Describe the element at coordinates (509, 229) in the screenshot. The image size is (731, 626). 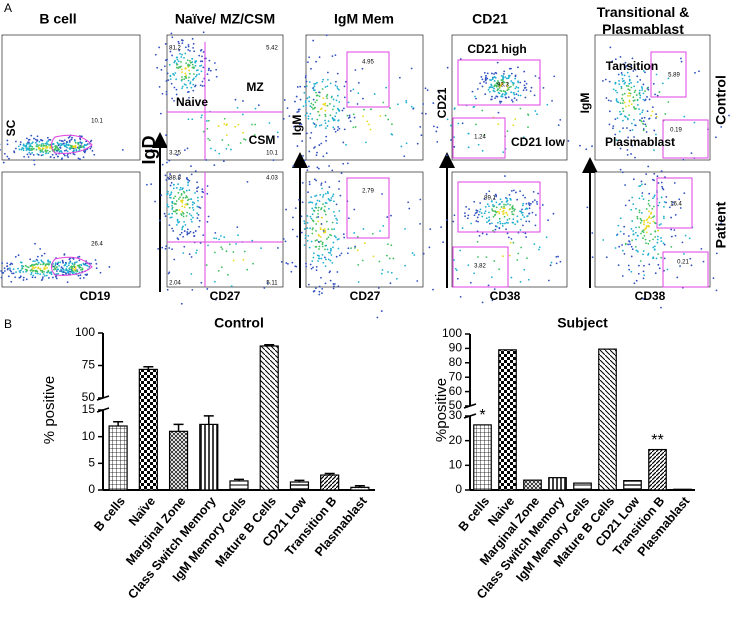
I see `plot-frame` at that location.